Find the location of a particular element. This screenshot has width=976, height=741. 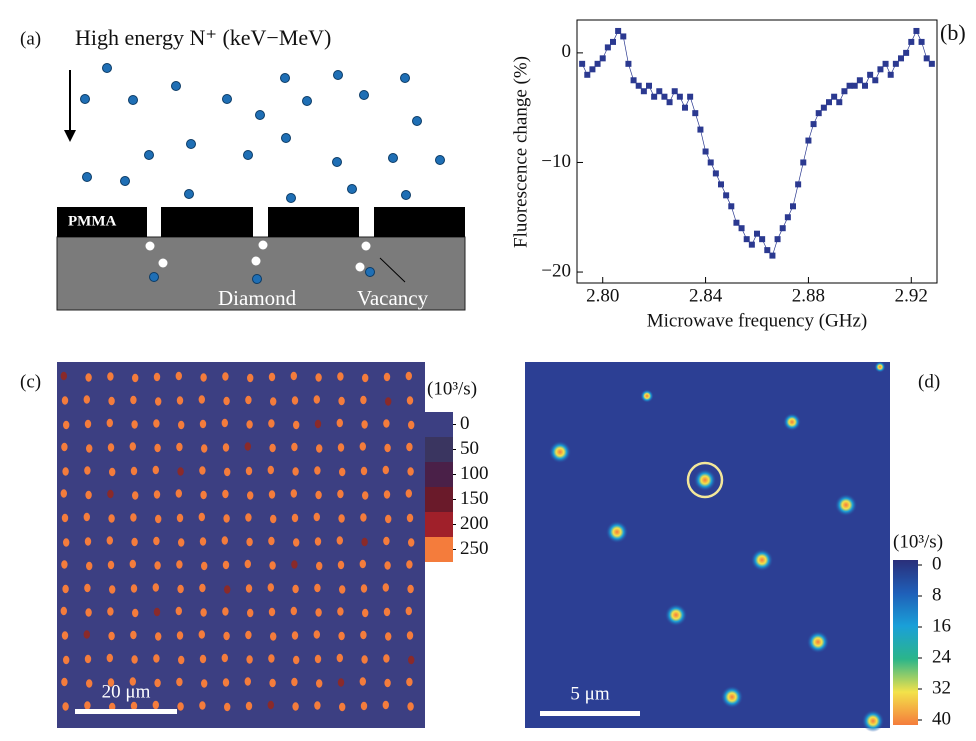

x-axis-label: Microwave frequency (GHz) is located at coordinates (757, 320).